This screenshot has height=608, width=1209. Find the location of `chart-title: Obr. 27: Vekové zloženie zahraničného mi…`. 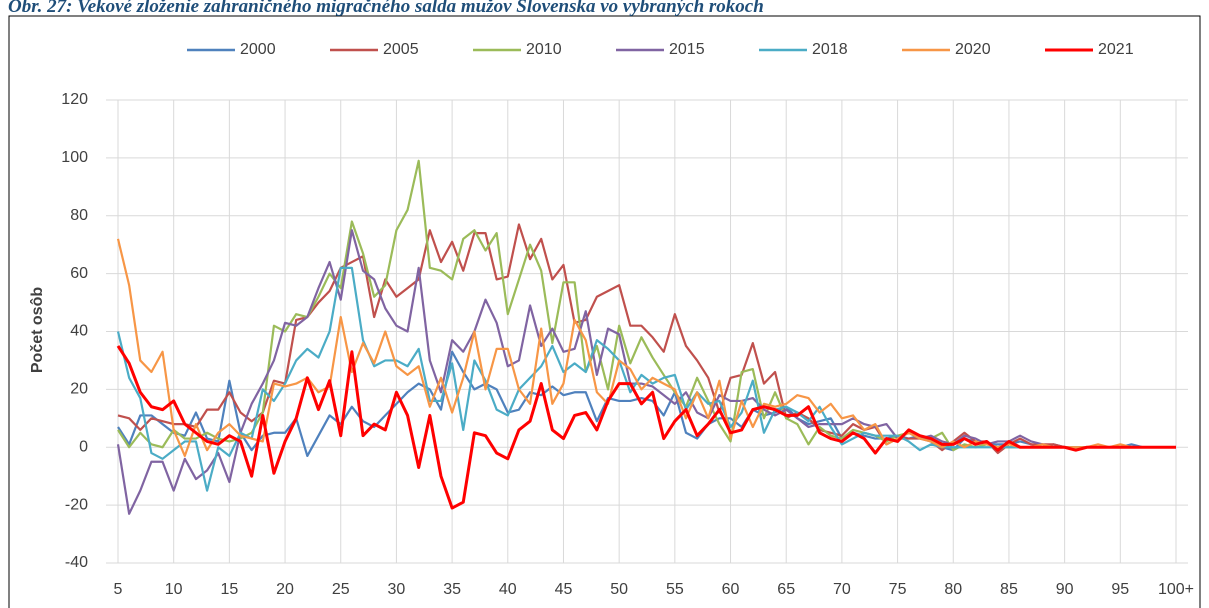

chart-title: Obr. 27: Vekové zloženie zahraničného mi… is located at coordinates (386, 8).